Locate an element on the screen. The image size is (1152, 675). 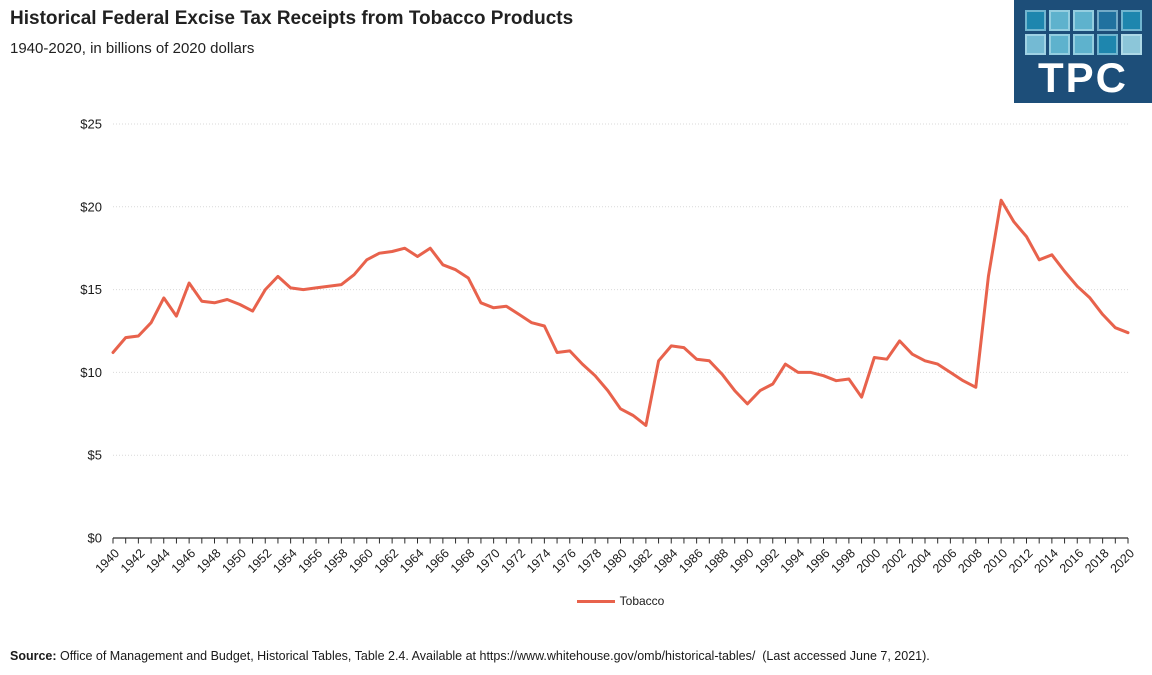
chart-subtitle: 1940-2020, in billions of 2020 dollars is located at coordinates (132, 48).